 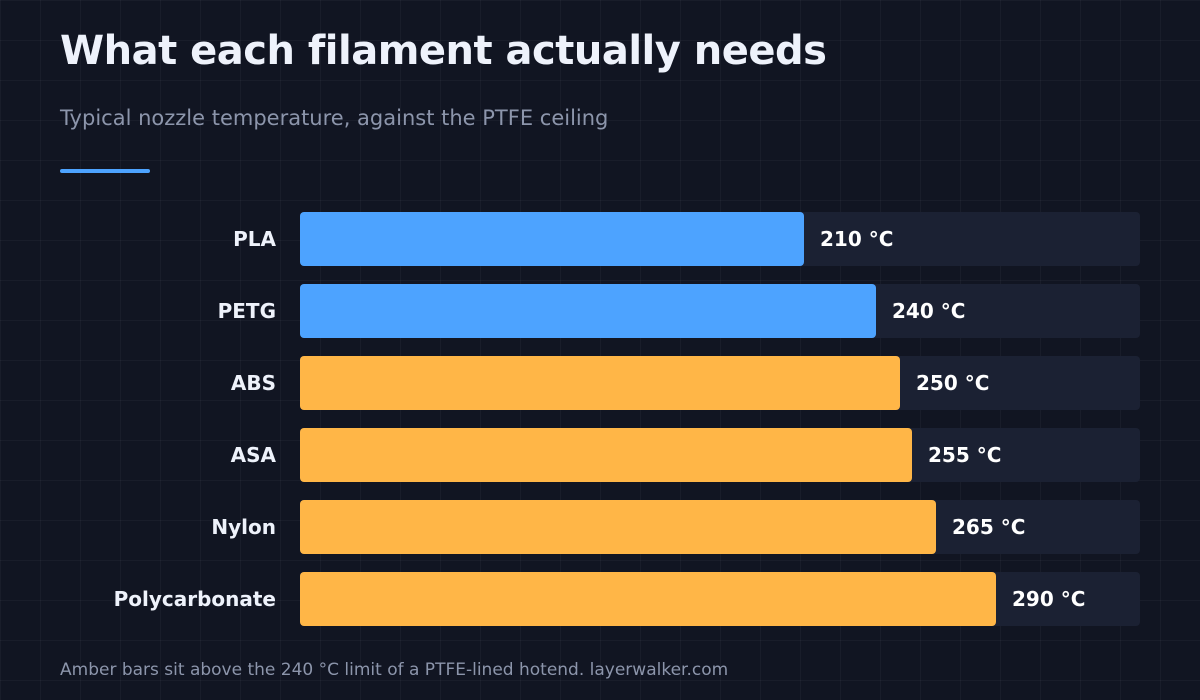 I want to click on bar-nylon, so click(x=618, y=527).